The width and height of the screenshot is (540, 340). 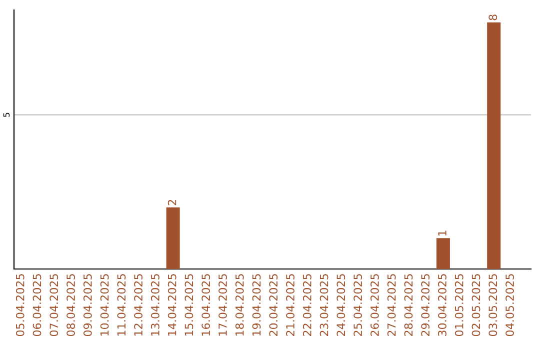 I want to click on data-label: 1, so click(x=442, y=233).